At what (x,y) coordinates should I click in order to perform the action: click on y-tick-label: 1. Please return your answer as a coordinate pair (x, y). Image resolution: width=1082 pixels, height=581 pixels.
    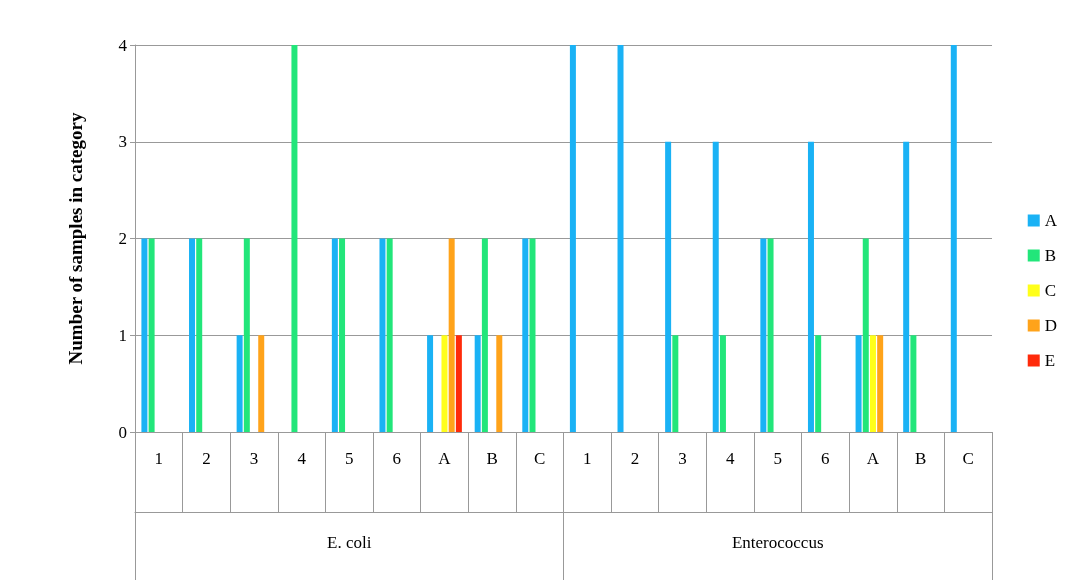
    Looking at the image, I should click on (122, 335).